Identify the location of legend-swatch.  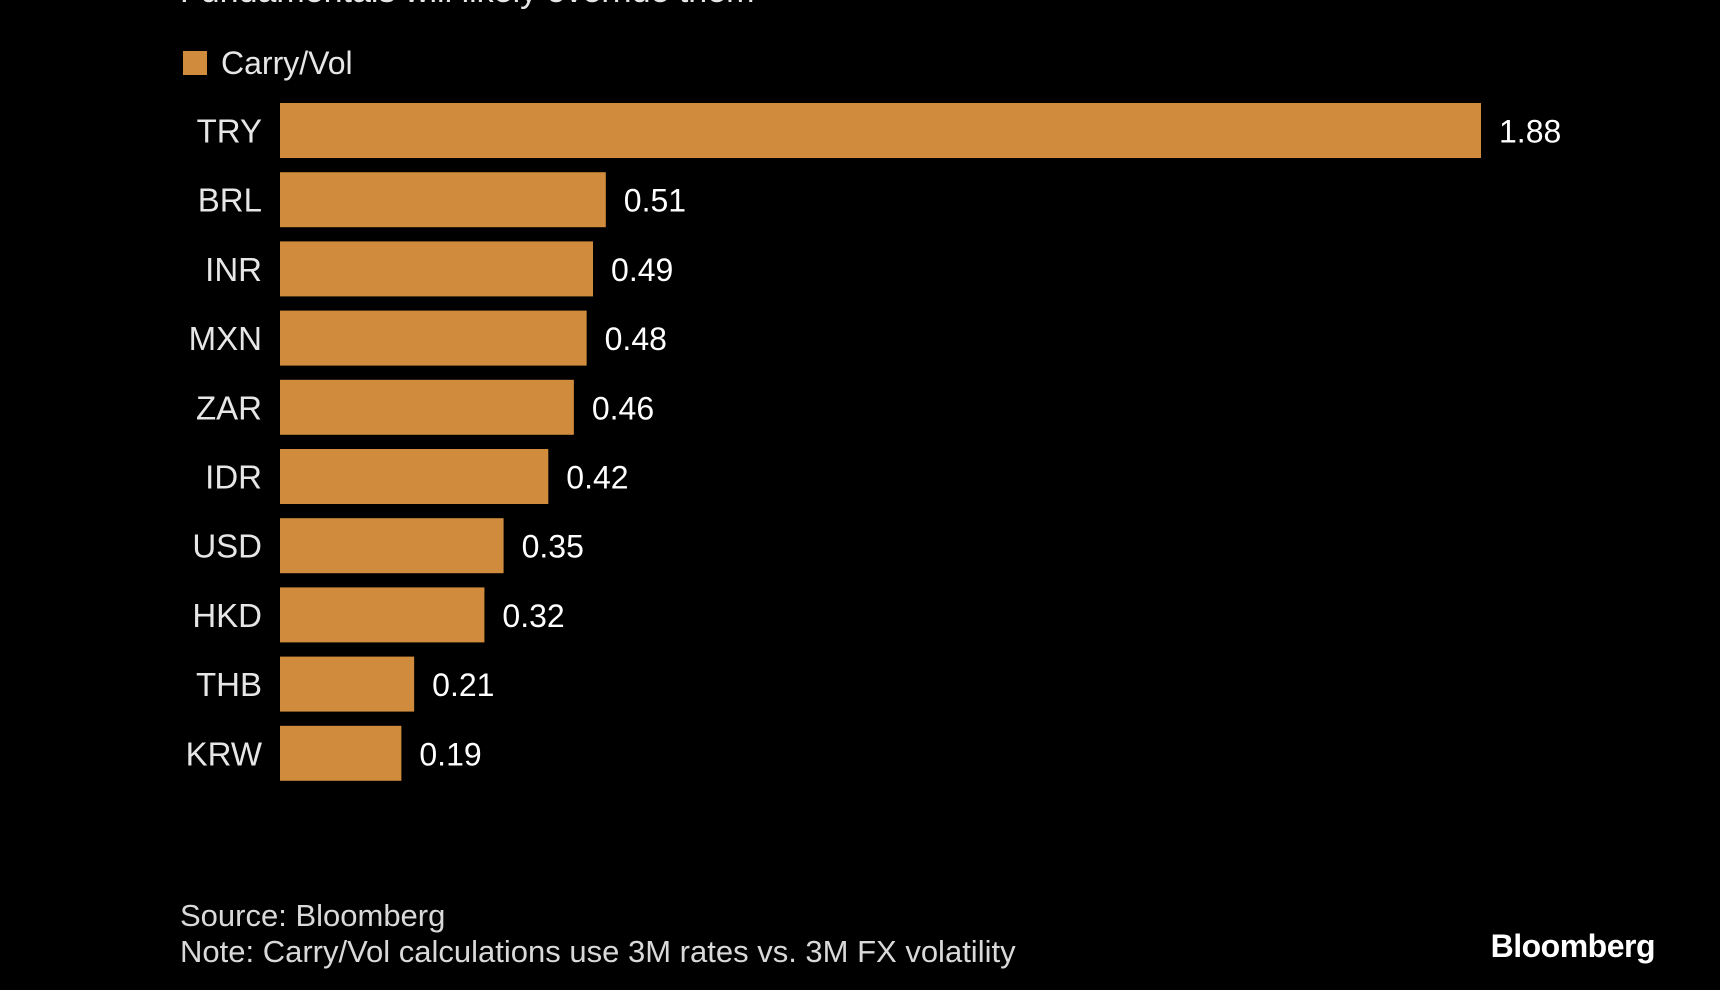
(195, 63).